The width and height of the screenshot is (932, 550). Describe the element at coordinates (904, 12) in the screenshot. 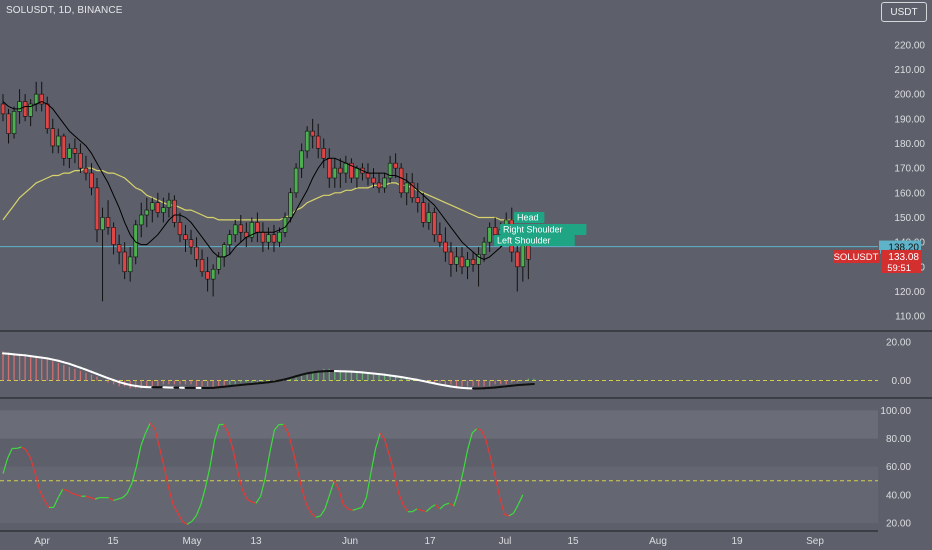

I see `currency-button: USDT` at that location.